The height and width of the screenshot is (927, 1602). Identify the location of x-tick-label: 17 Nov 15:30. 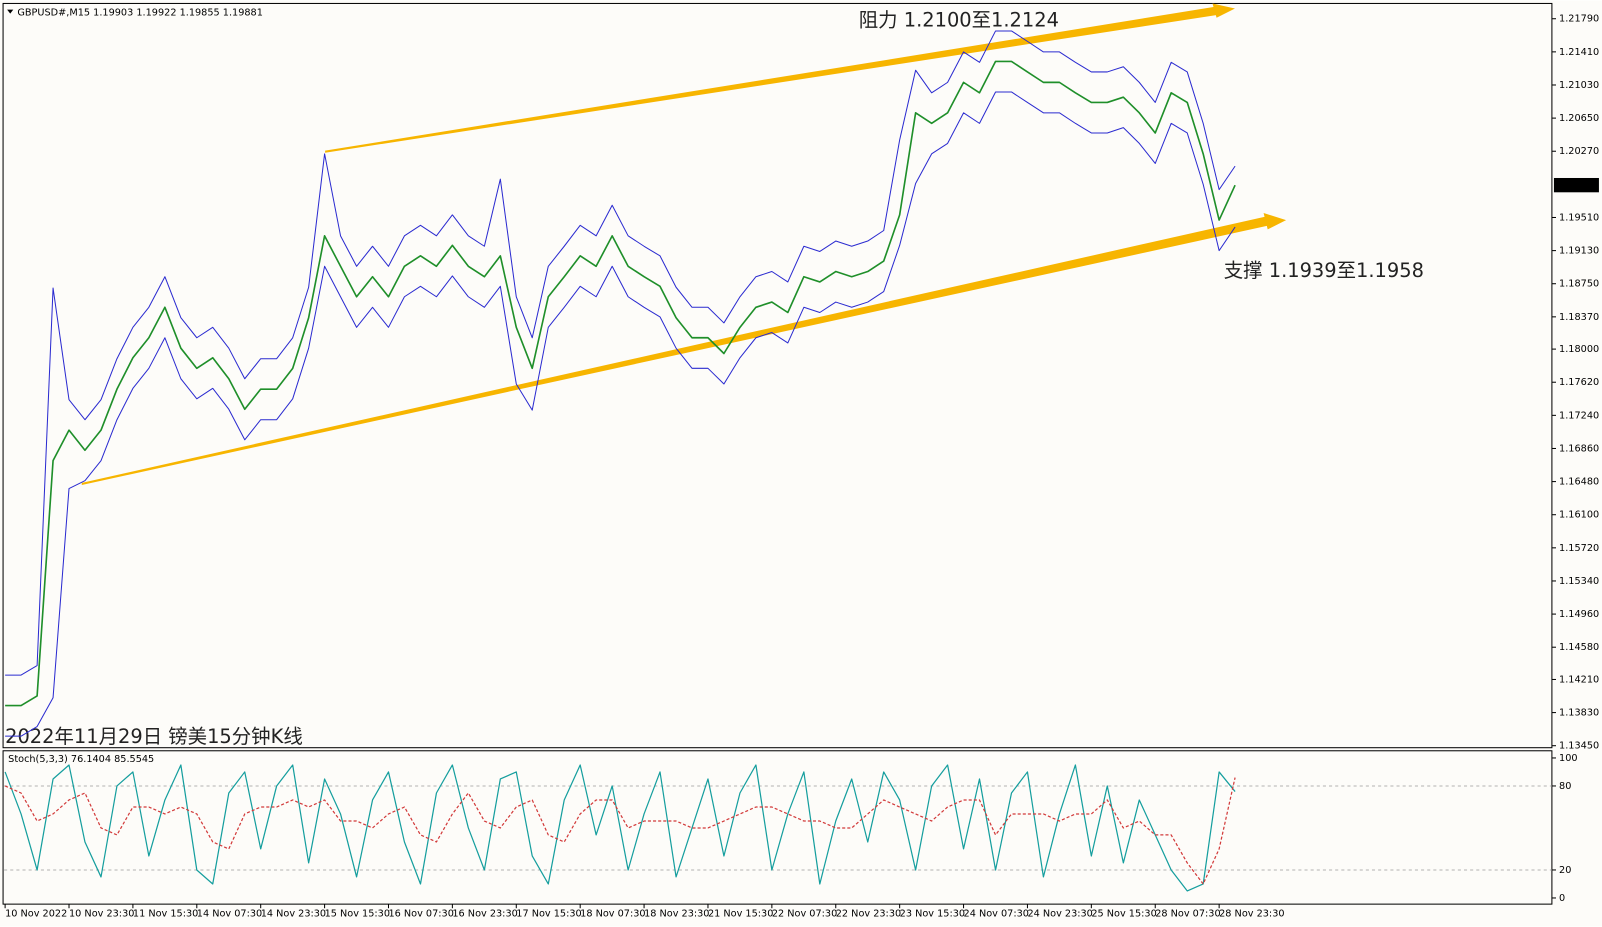
(548, 913).